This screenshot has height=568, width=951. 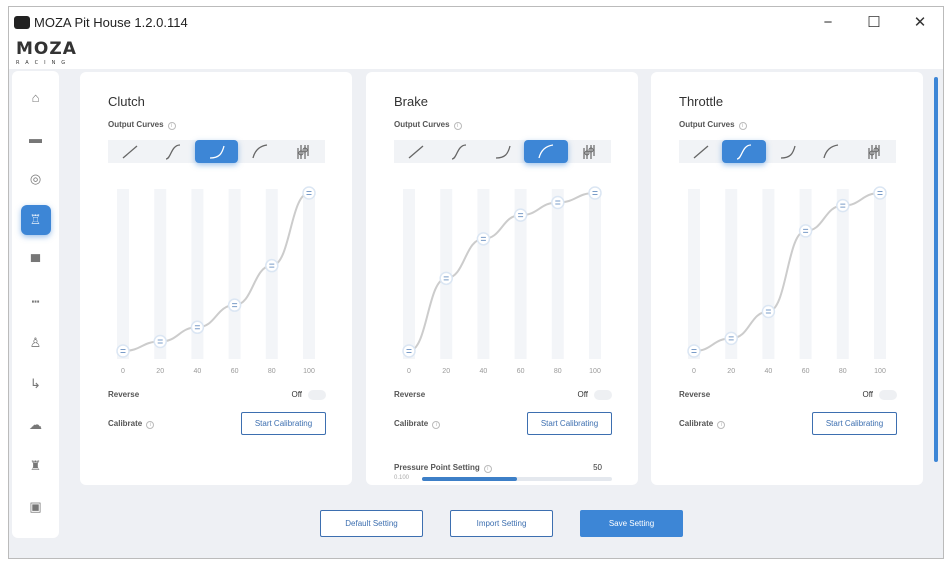 What do you see at coordinates (36, 302) in the screenshot?
I see `sidebar-item-shifter-bar: ┅` at bounding box center [36, 302].